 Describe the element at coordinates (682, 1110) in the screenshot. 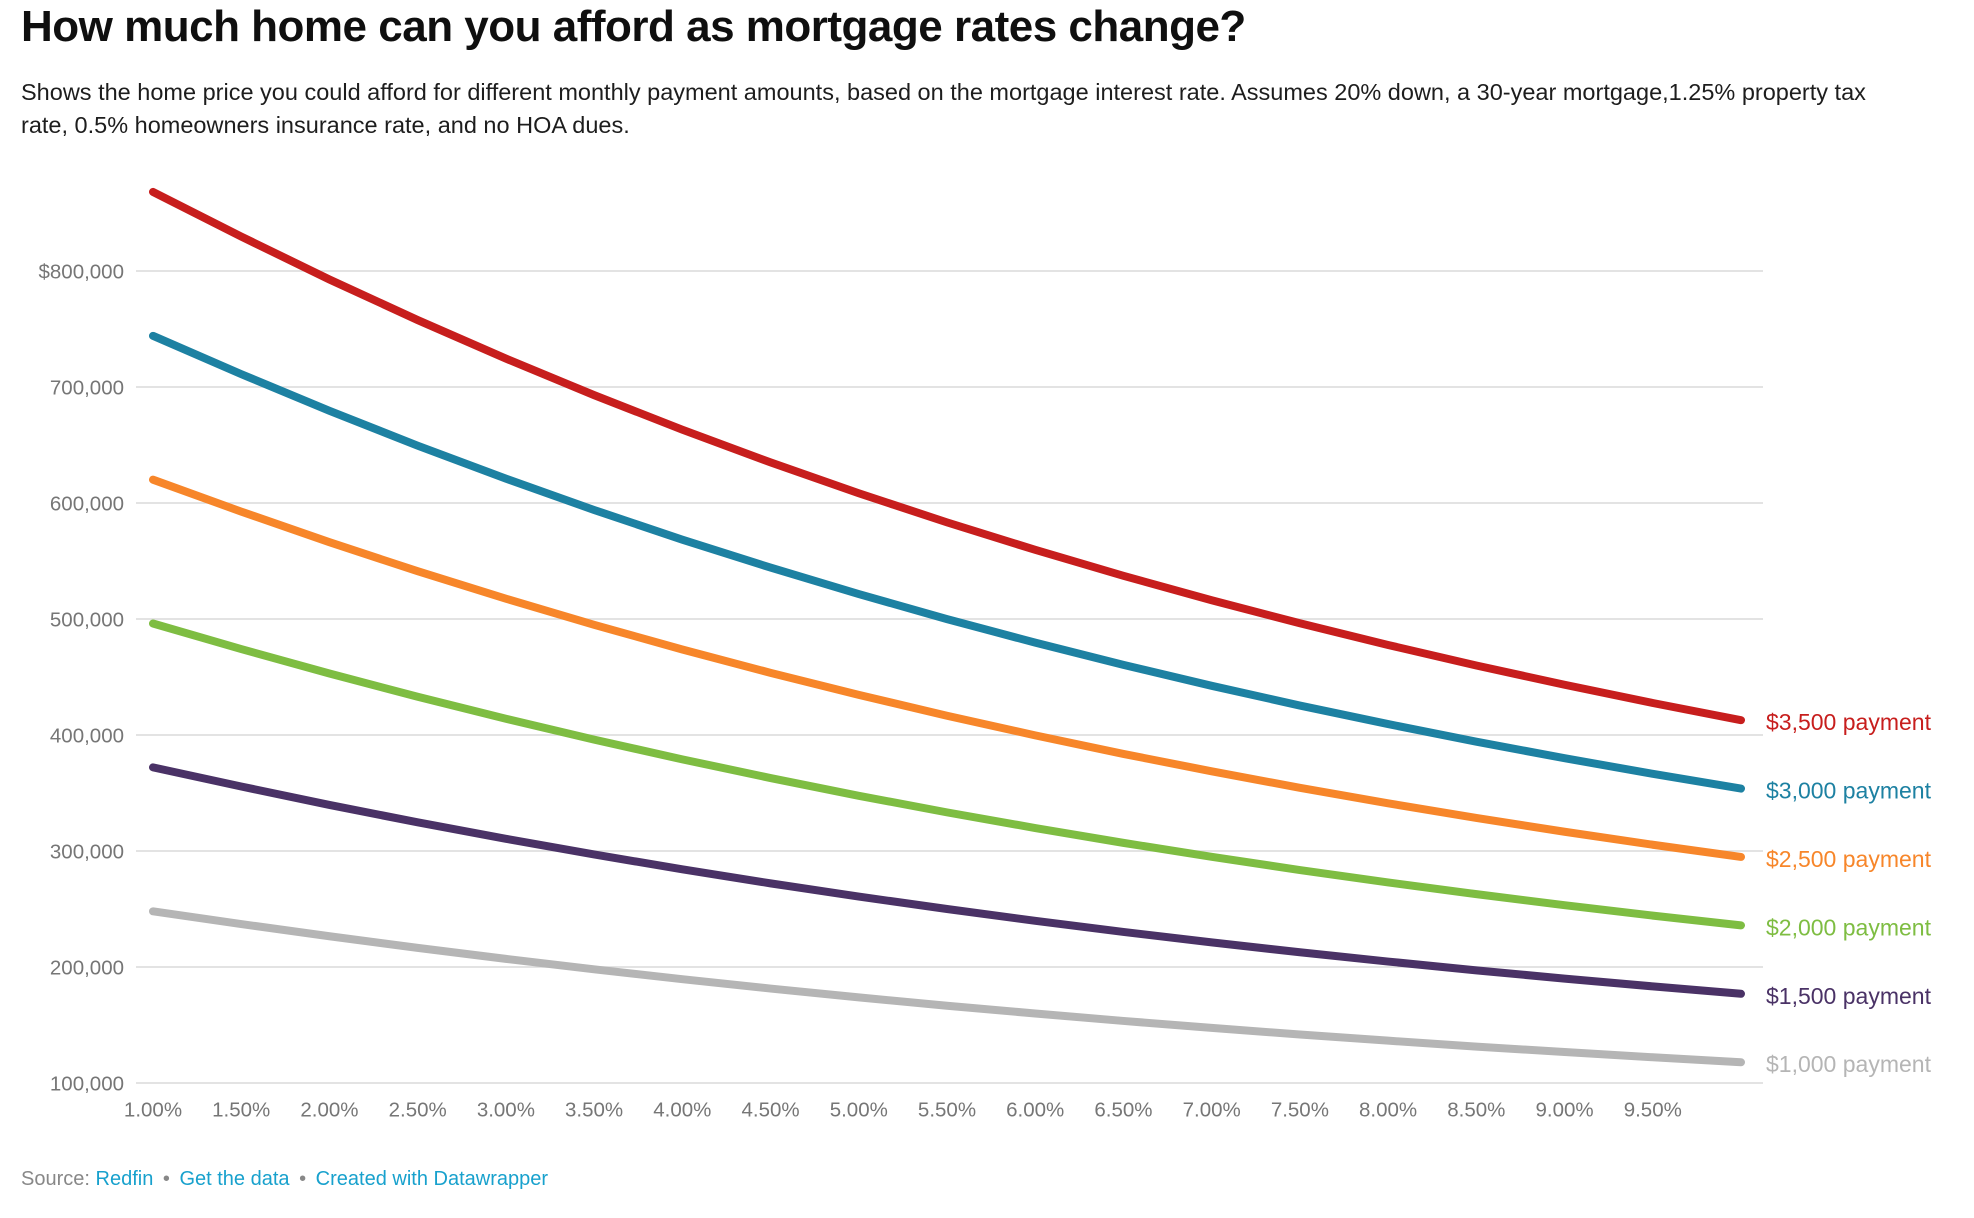

I see `x-tick-label: 4.00%` at that location.